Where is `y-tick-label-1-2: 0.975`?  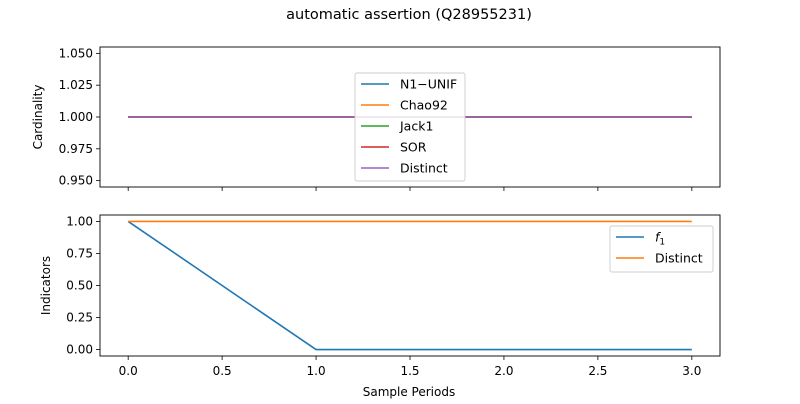 y-tick-label-1-2: 0.975 is located at coordinates (76, 149).